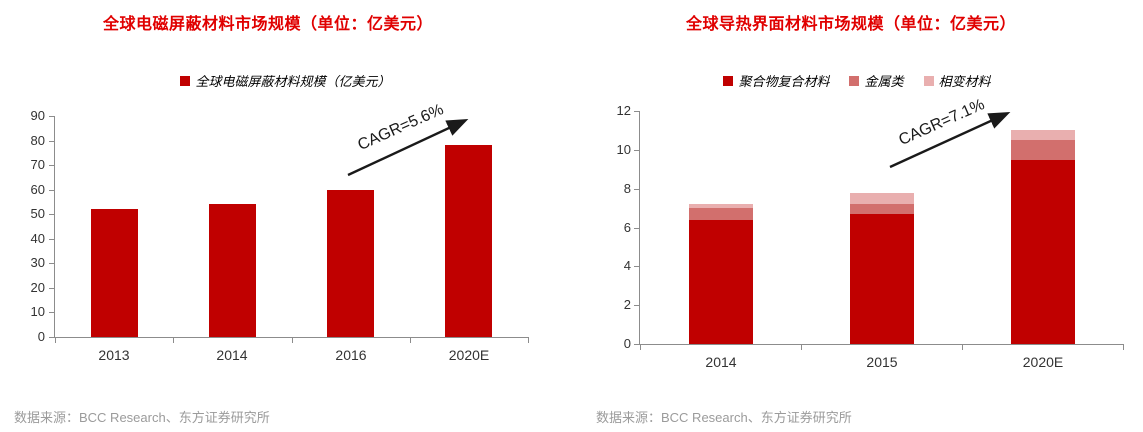 The image size is (1143, 432). I want to click on emi-source-note: 数据来源：BCC Research、东方证券研究所, so click(142, 417).